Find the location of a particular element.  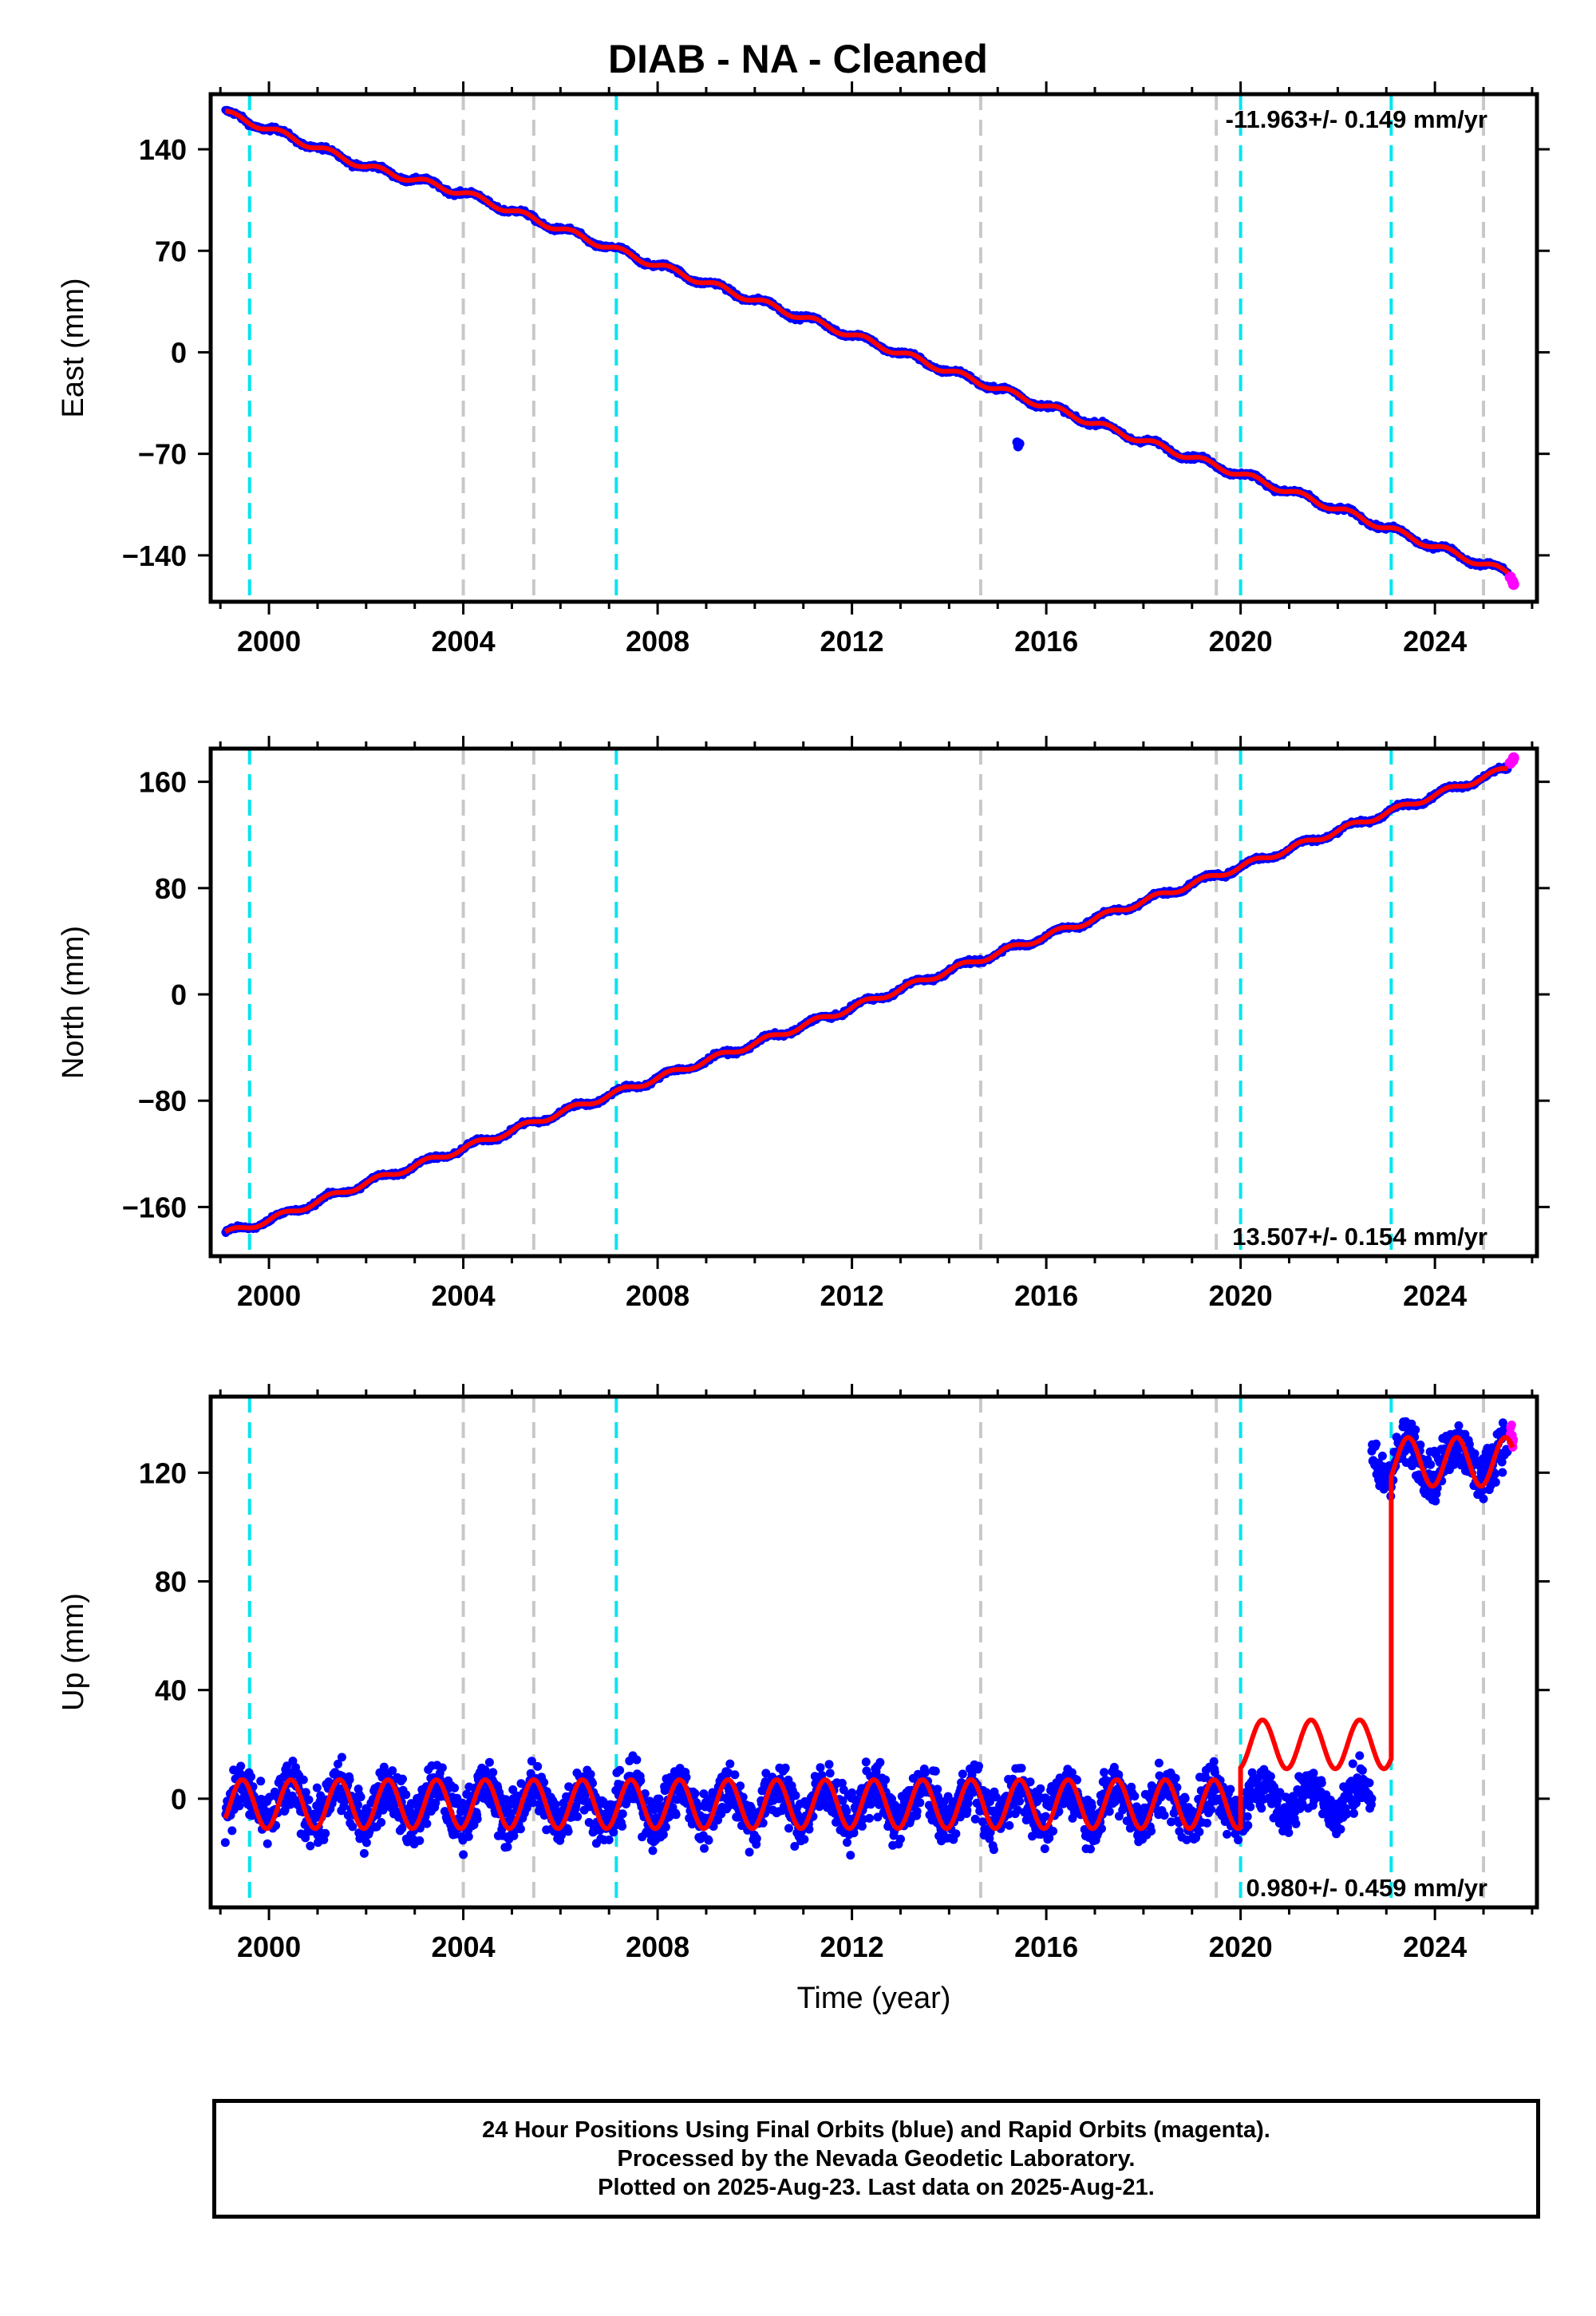

y-tick-label: 160 is located at coordinates (163, 782).